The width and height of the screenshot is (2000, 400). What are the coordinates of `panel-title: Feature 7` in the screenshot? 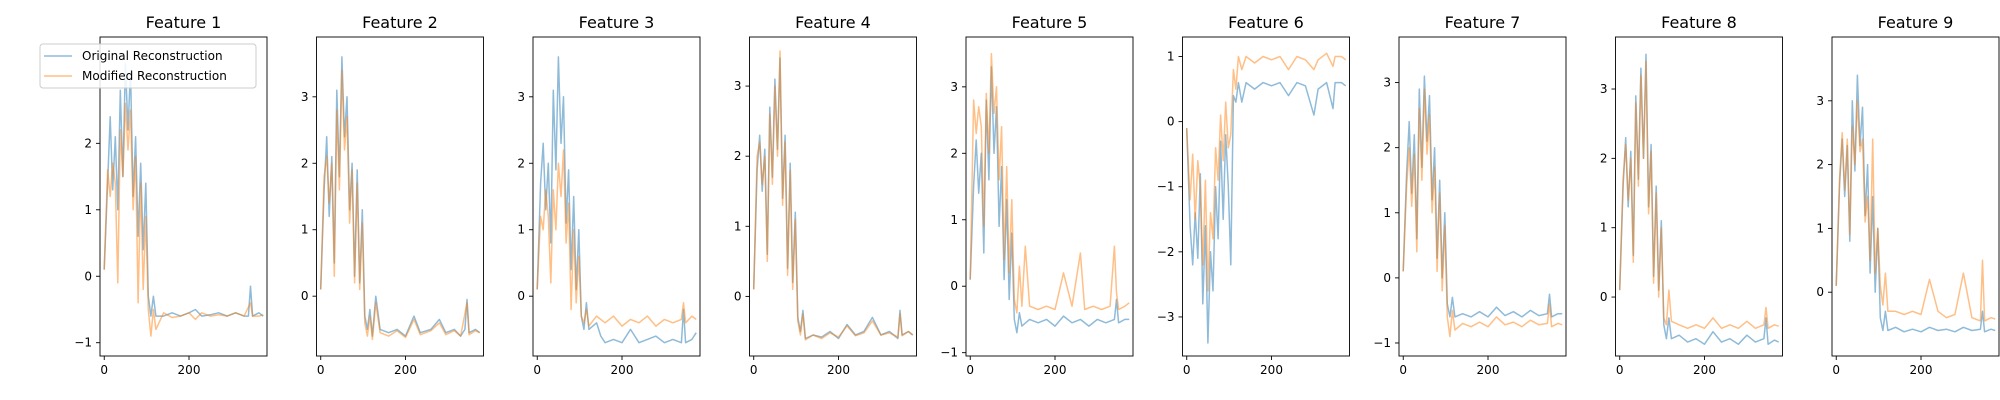 It's located at (1483, 22).